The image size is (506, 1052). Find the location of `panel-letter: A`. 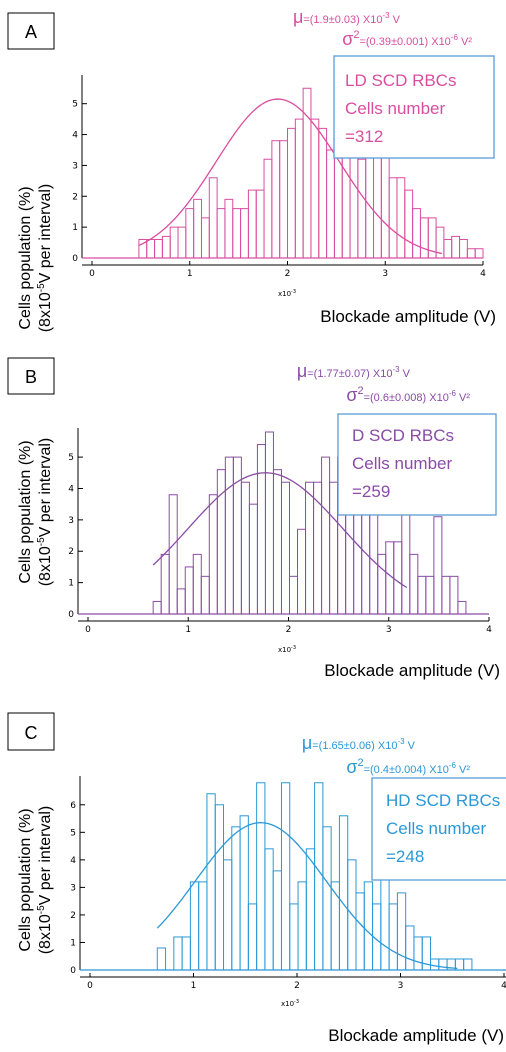

panel-letter: A is located at coordinates (31, 32).